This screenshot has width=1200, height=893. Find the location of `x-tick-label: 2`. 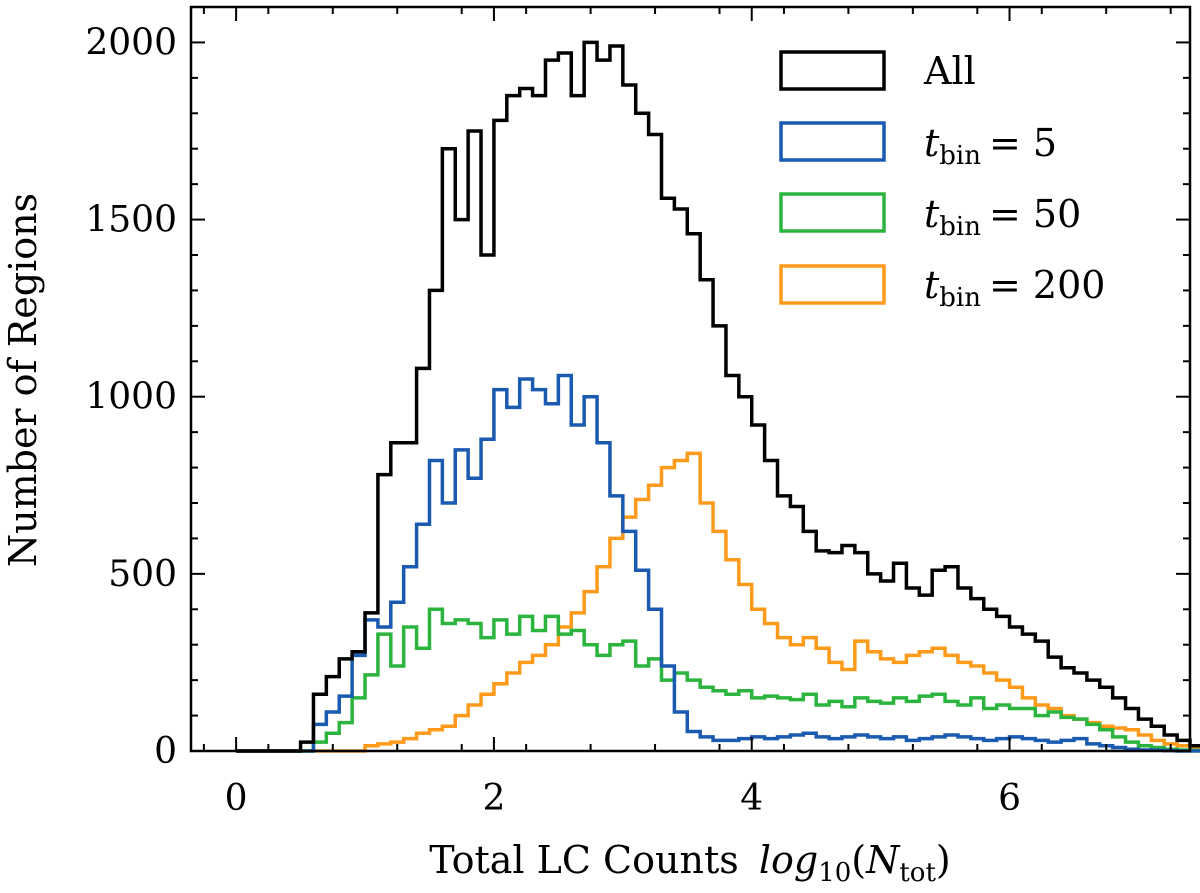

x-tick-label: 2 is located at coordinates (493, 798).